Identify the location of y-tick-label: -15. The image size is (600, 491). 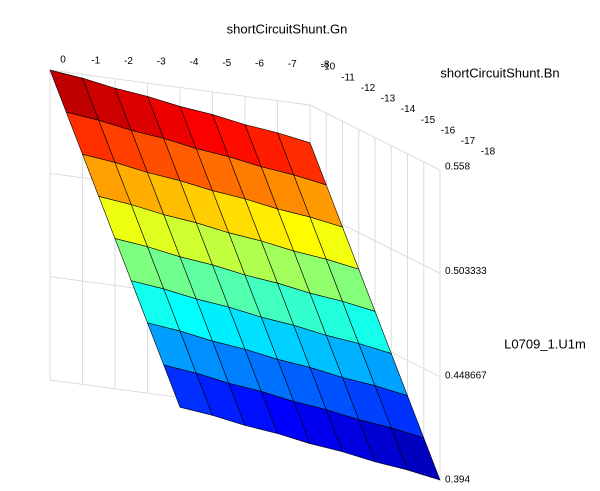
(428, 120).